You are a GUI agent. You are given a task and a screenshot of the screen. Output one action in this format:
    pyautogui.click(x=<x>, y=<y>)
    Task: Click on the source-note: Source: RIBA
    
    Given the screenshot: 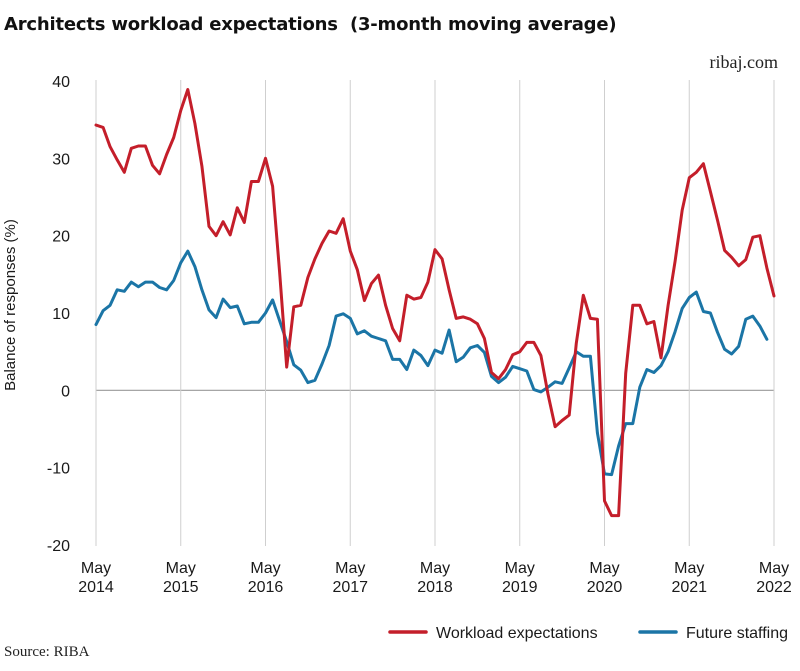 What is the action you would take?
    pyautogui.click(x=47, y=652)
    